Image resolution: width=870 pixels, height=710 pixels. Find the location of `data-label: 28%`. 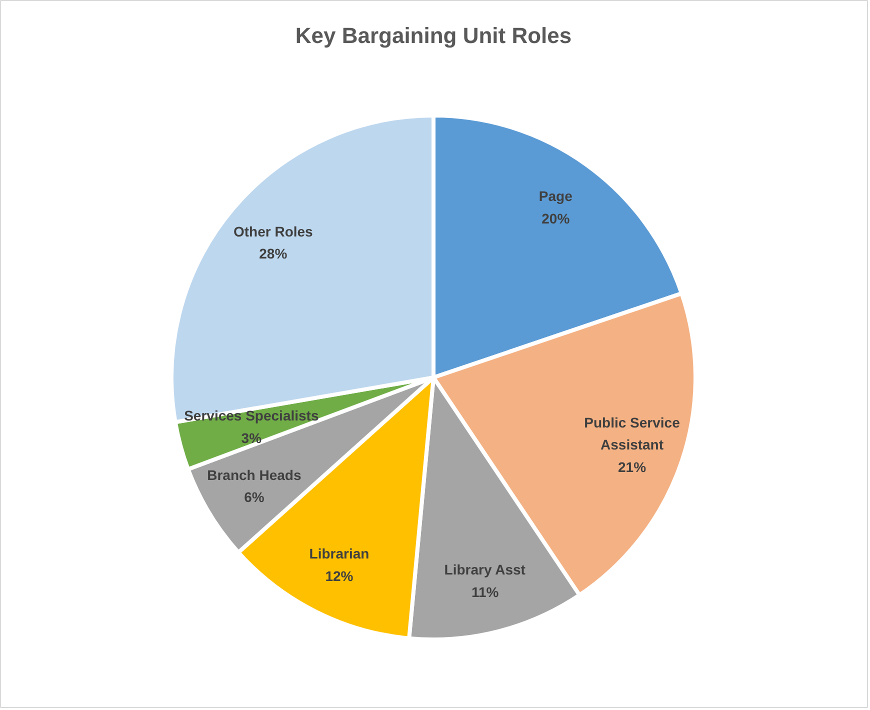

data-label: 28% is located at coordinates (273, 254).